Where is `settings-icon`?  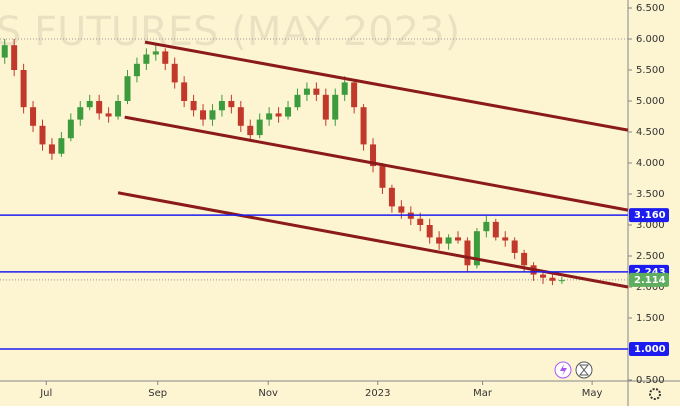 settings-icon is located at coordinates (655, 394).